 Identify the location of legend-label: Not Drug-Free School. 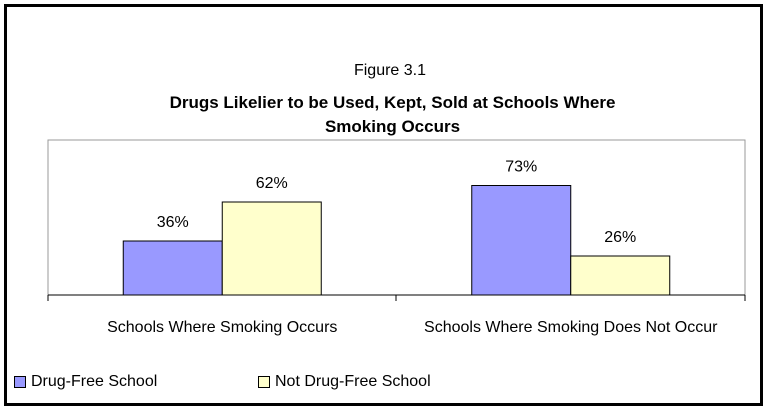
(353, 381).